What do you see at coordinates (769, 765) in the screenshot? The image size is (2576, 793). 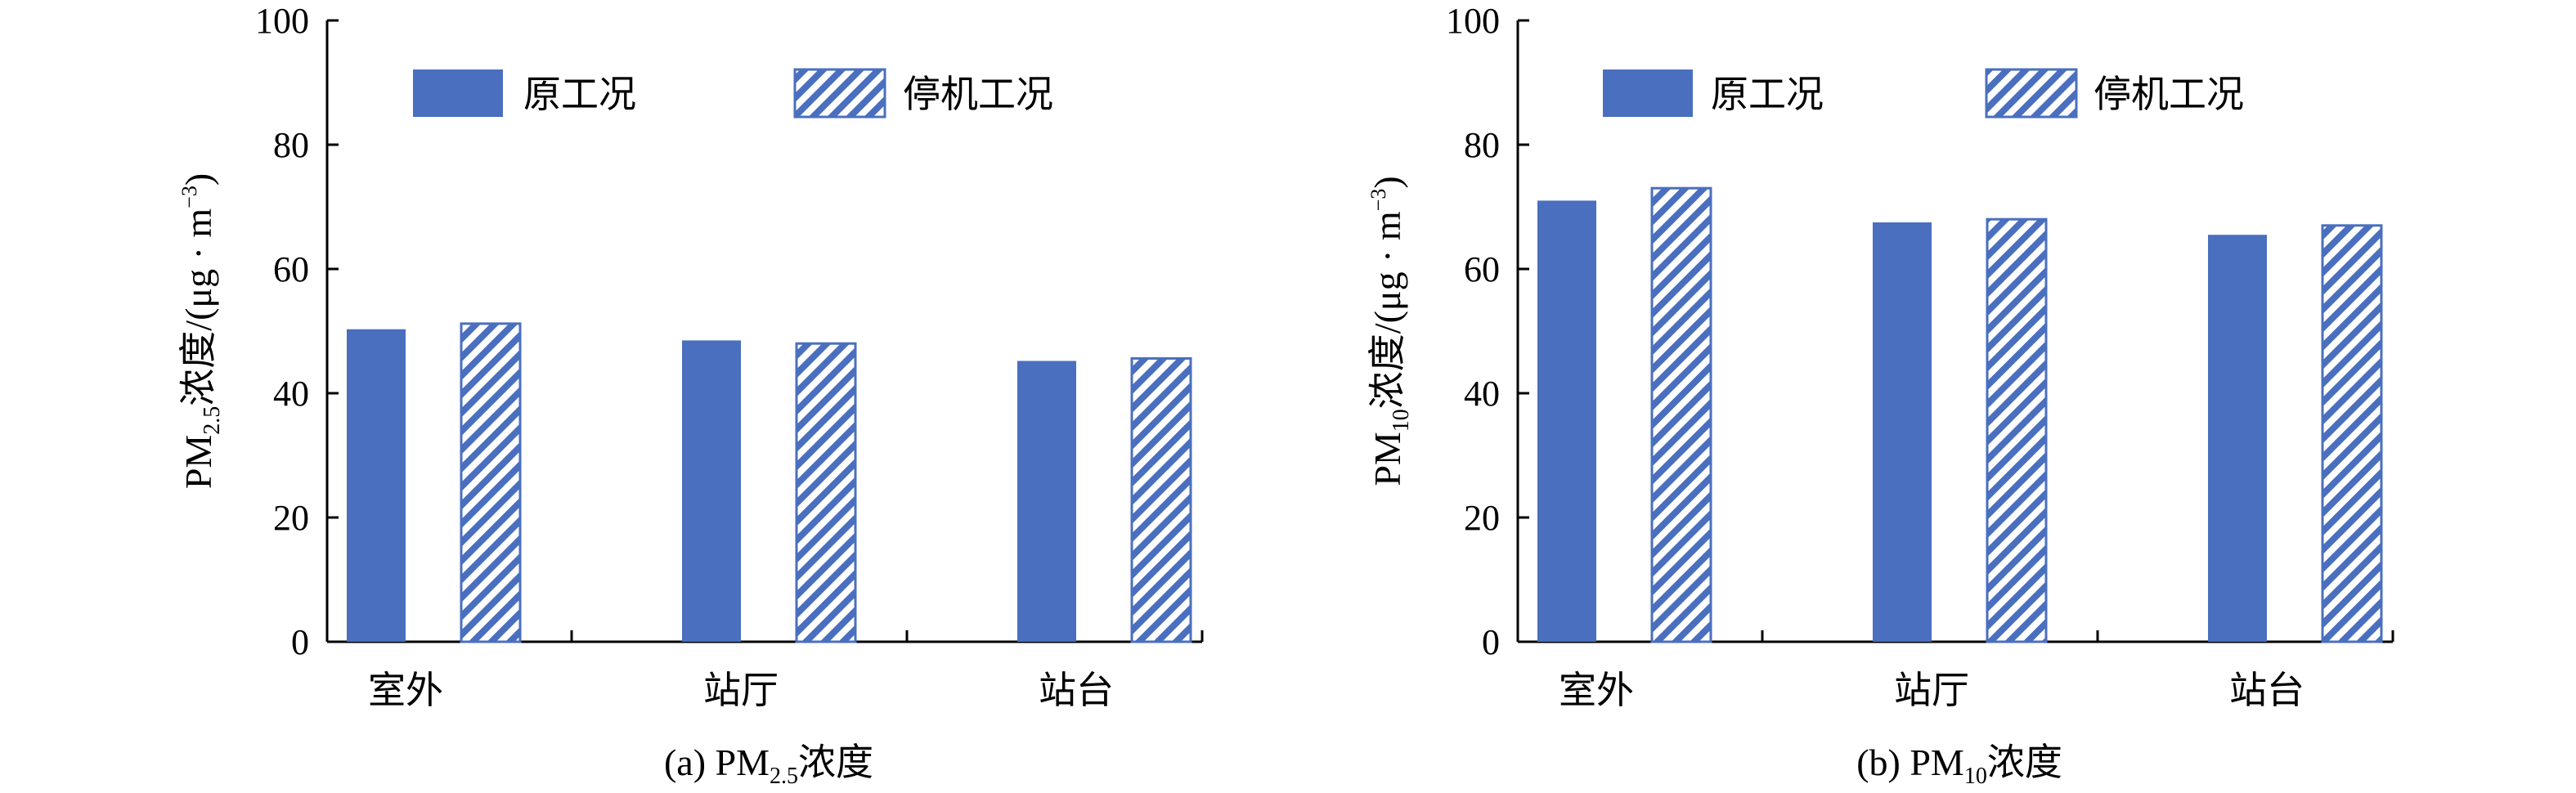 I see `panel-caption: (a) PM2.5浓度` at bounding box center [769, 765].